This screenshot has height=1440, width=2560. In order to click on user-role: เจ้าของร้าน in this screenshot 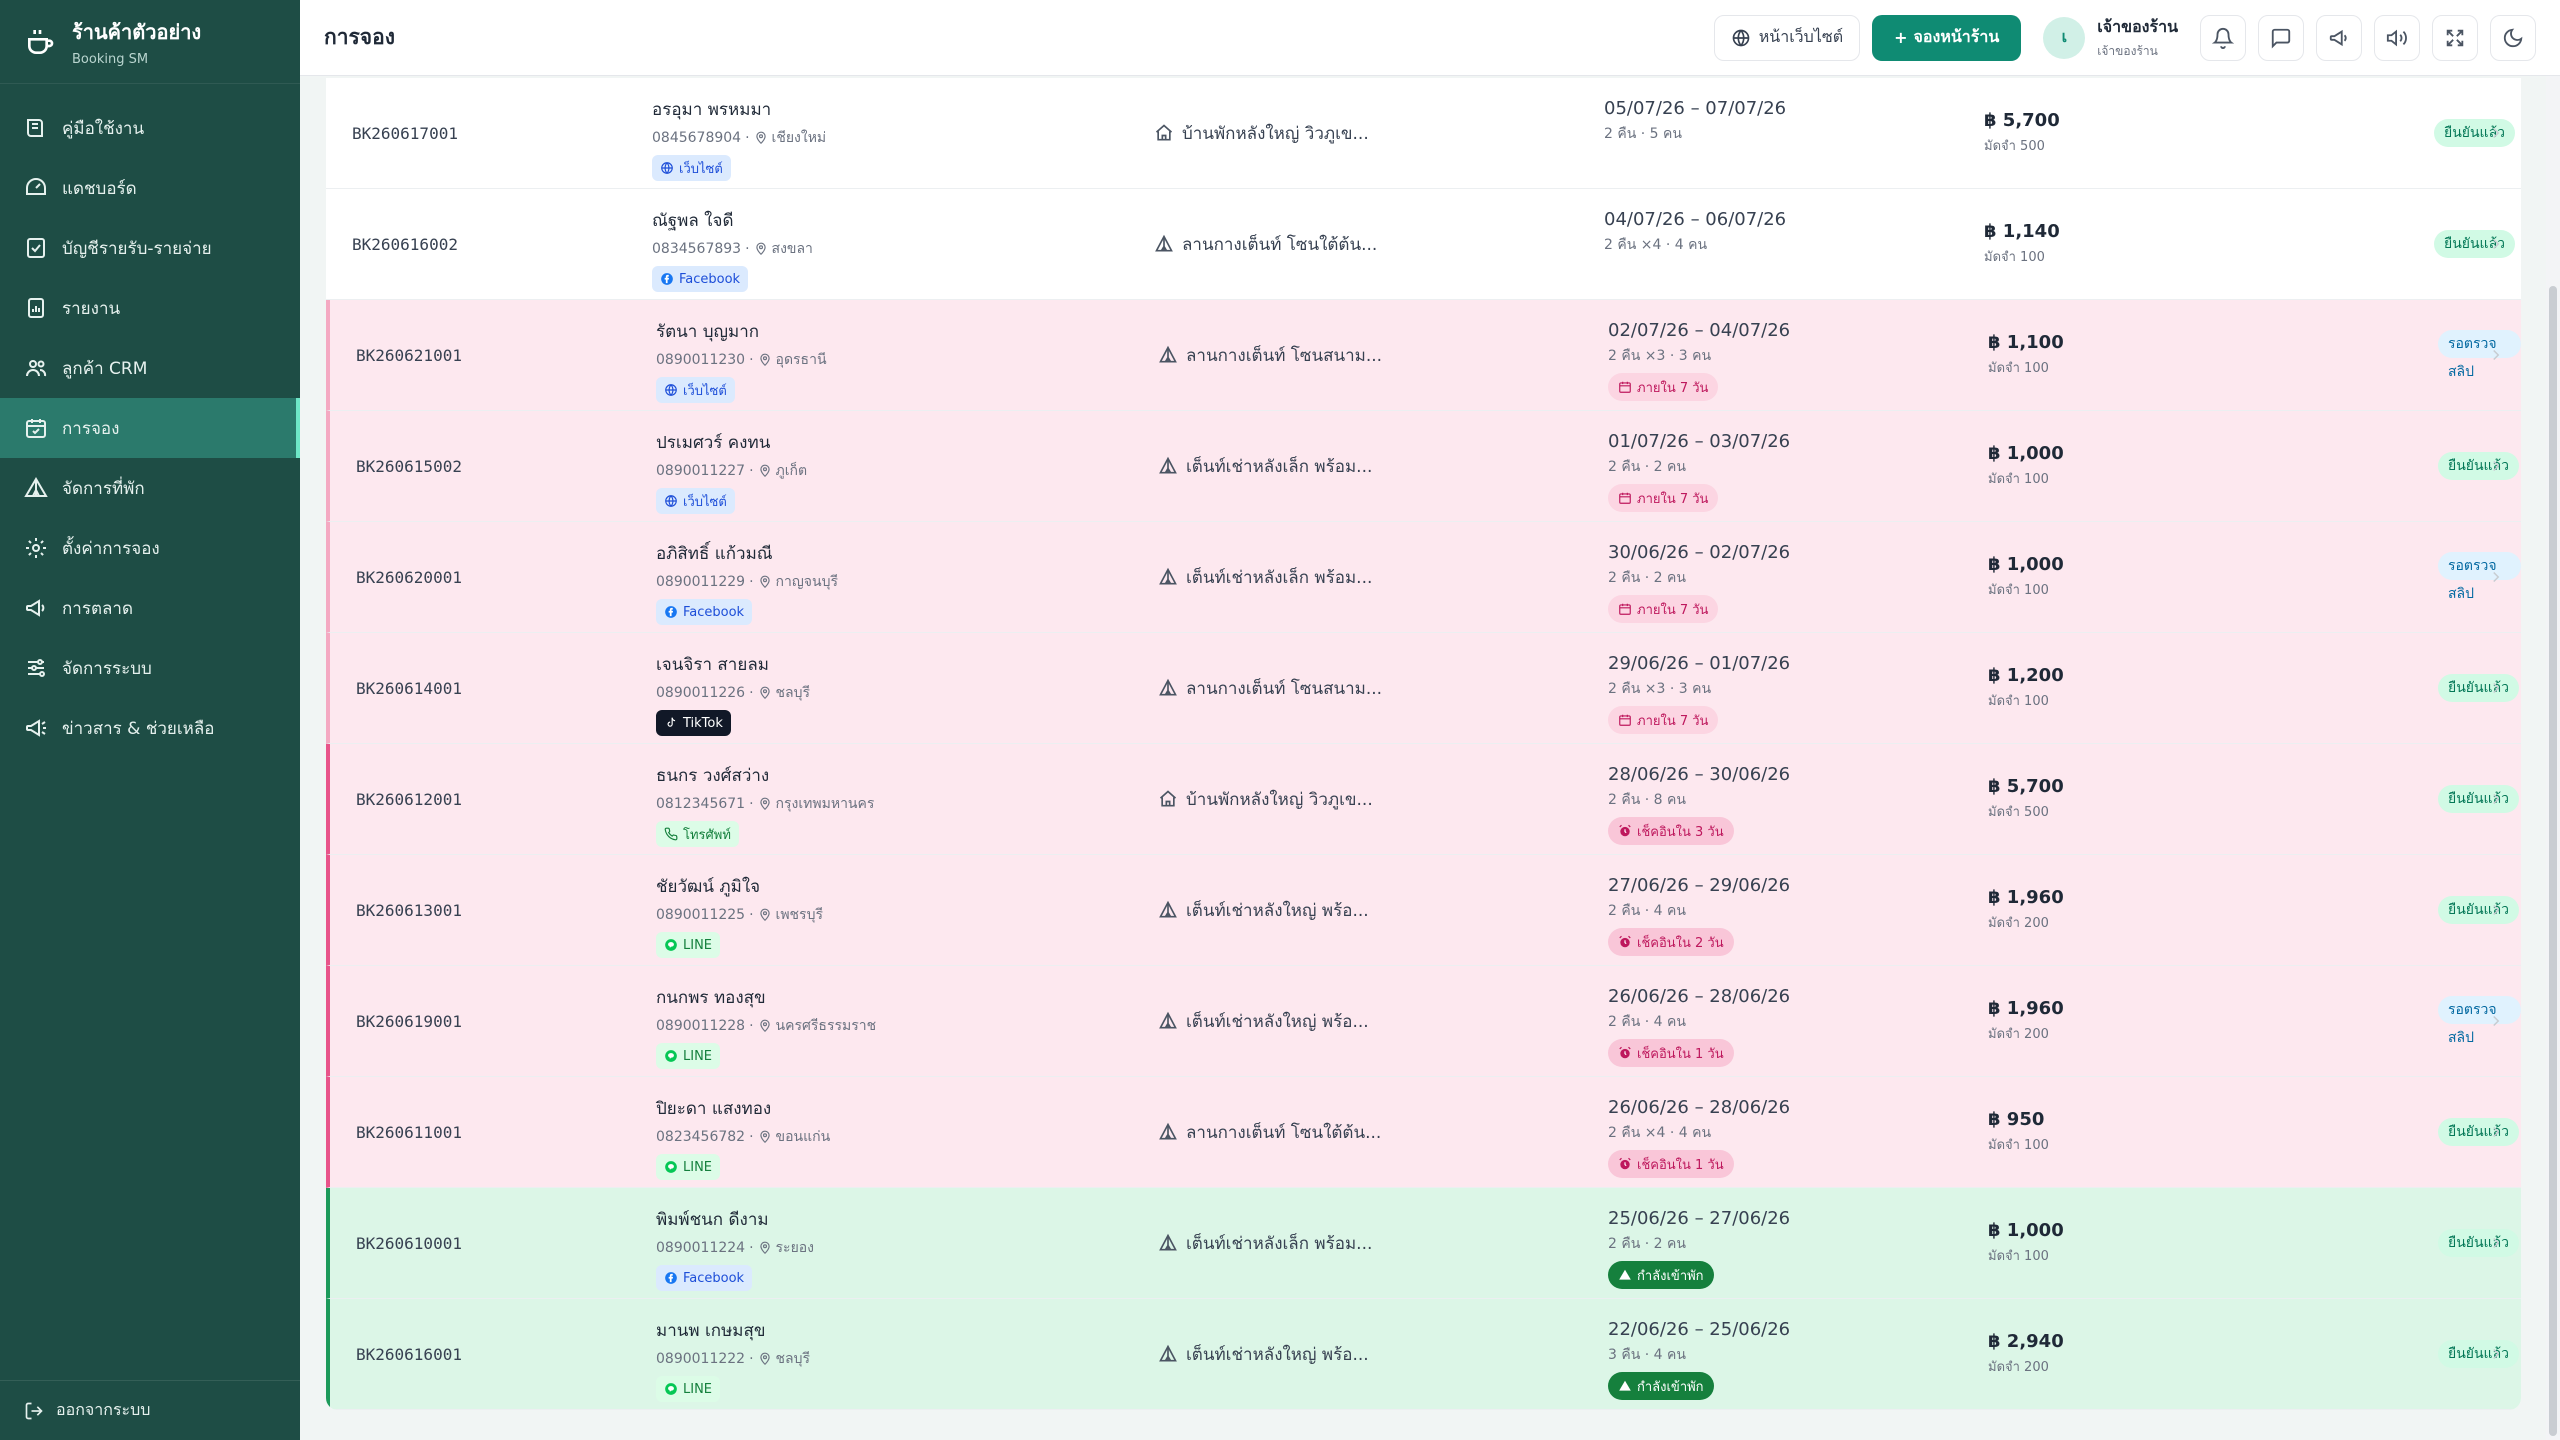, I will do `click(2127, 50)`.